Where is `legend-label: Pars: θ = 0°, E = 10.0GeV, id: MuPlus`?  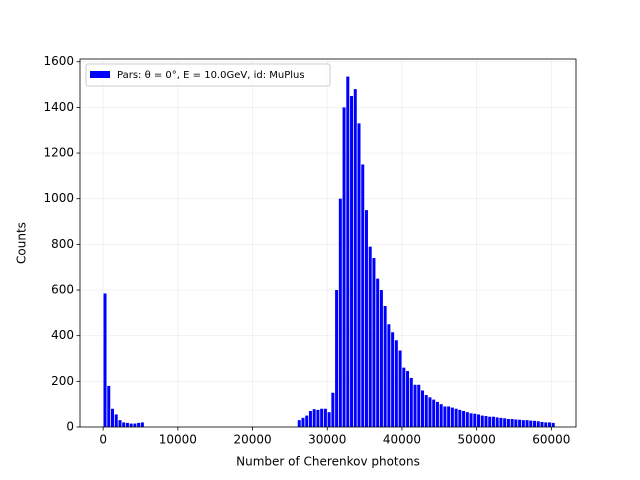
legend-label: Pars: θ = 0°, E = 10.0GeV, id: MuPlus is located at coordinates (211, 75).